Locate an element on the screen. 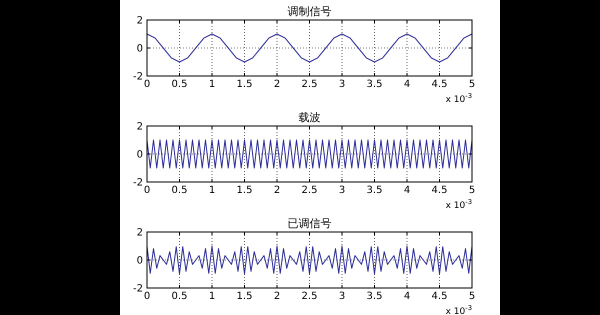 Image resolution: width=600 pixels, height=315 pixels. chart-title: 调制信号 is located at coordinates (310, 11).